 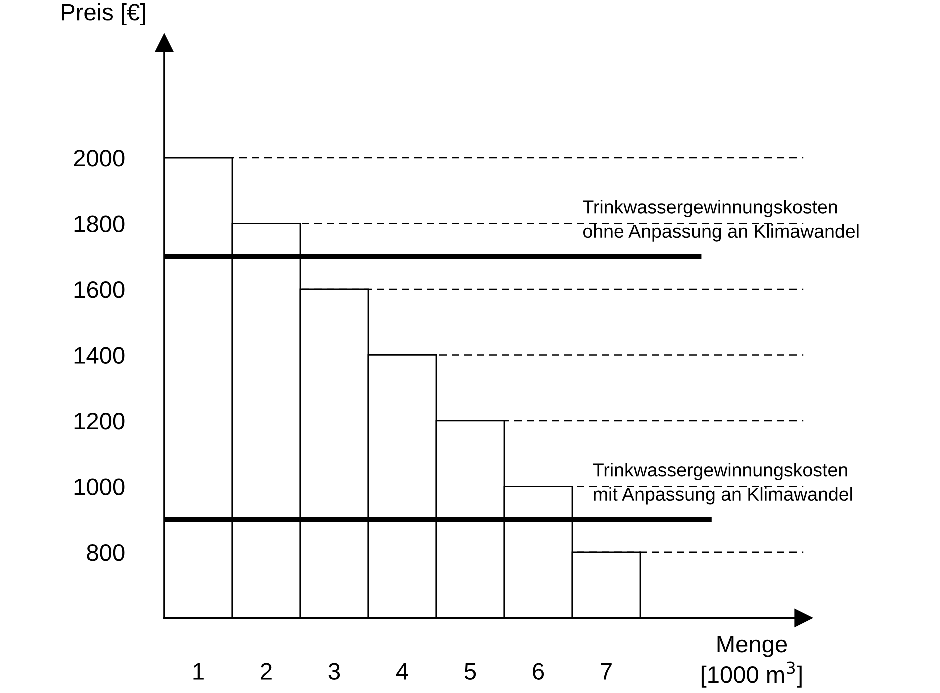 What do you see at coordinates (721, 221) in the screenshot?
I see `ref-line-label: Trinkwassergewinnungskosten ohne Anpassung an Klimawandel` at bounding box center [721, 221].